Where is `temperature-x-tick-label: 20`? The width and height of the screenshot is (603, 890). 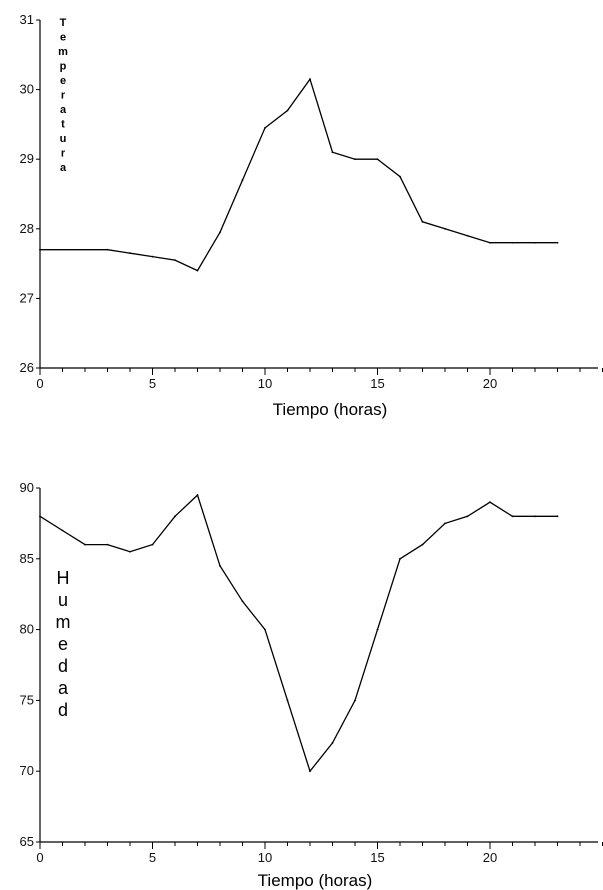 temperature-x-tick-label: 20 is located at coordinates (490, 383).